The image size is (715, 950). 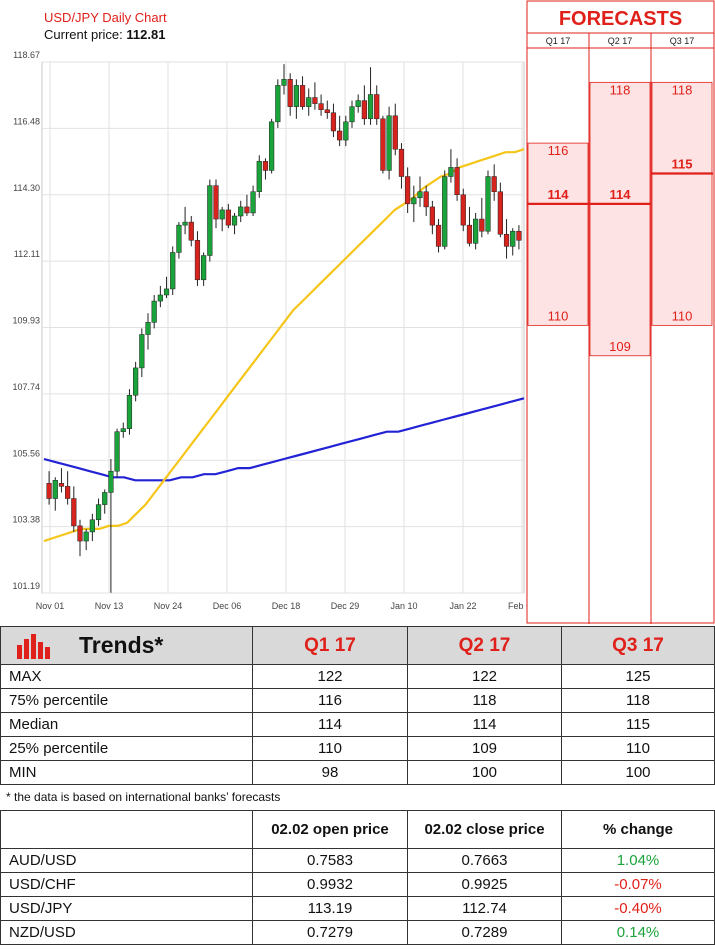 I want to click on y-tick-label: 109.93, so click(x=26, y=321).